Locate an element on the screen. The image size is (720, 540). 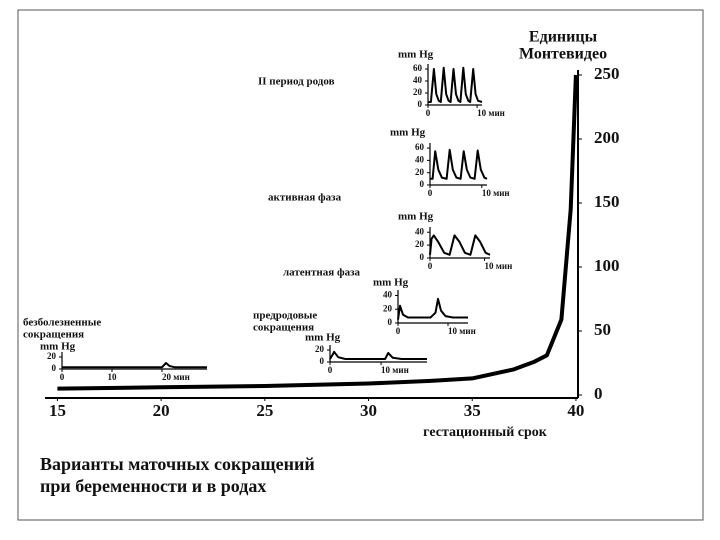
y-axis-title: Монтевидео is located at coordinates (563, 54).